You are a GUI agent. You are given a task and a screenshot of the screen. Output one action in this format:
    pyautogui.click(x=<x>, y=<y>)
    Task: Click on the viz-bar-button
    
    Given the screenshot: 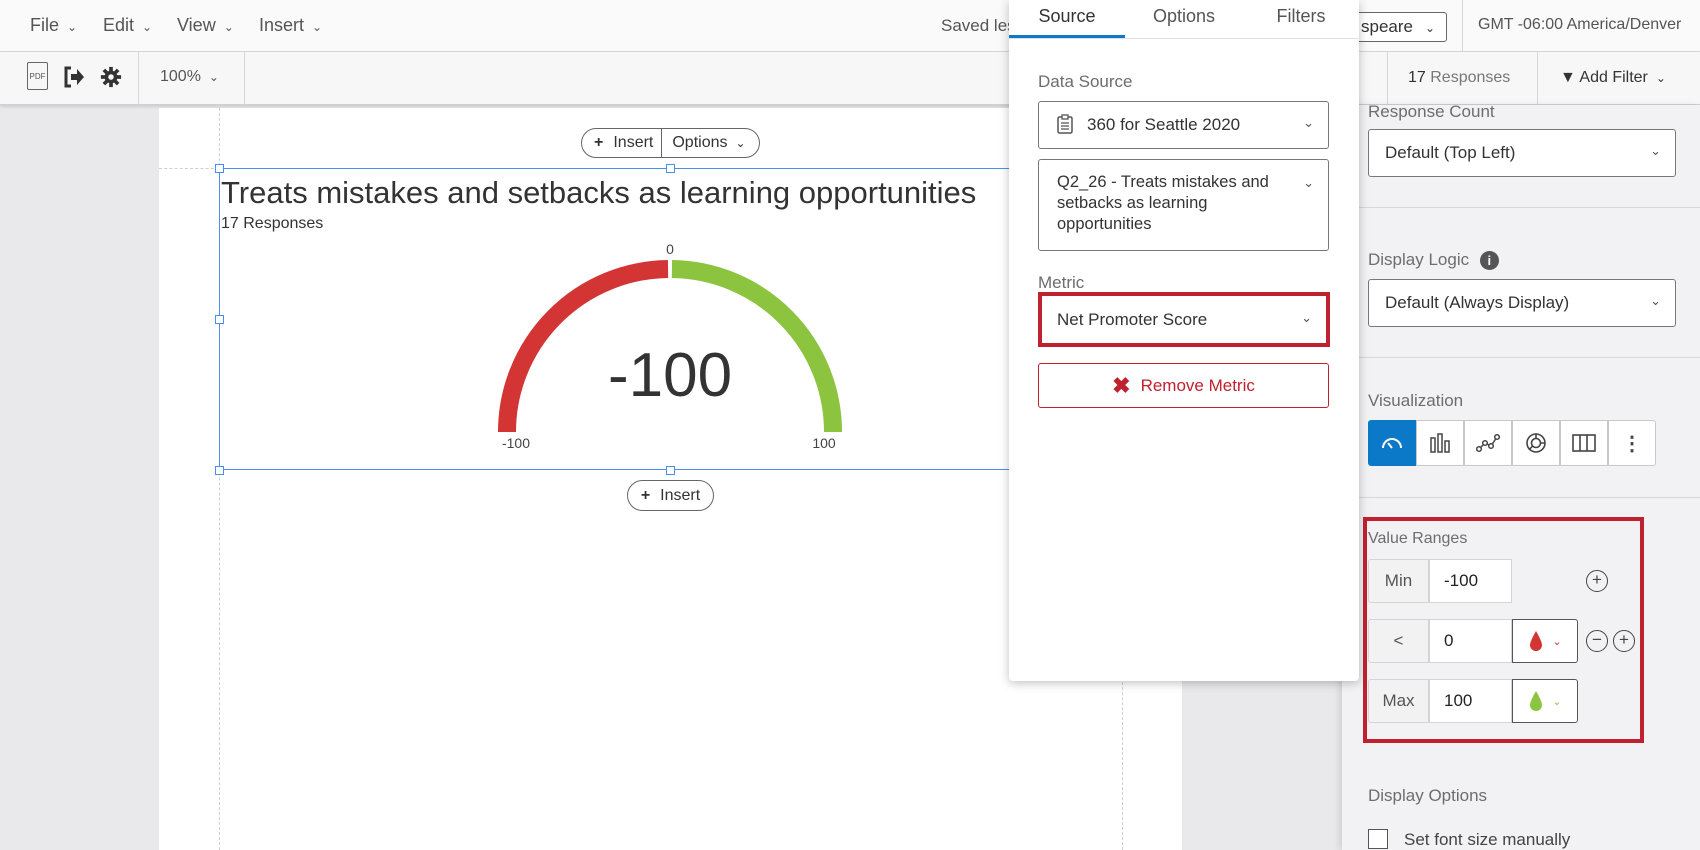 What is the action you would take?
    pyautogui.click(x=1440, y=443)
    